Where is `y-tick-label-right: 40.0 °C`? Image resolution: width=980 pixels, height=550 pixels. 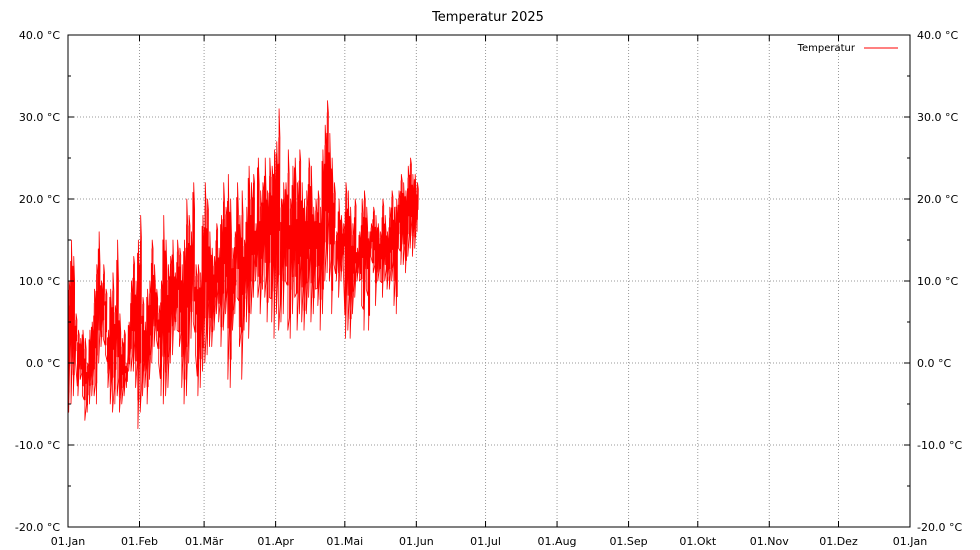 y-tick-label-right: 40.0 °C is located at coordinates (937, 35).